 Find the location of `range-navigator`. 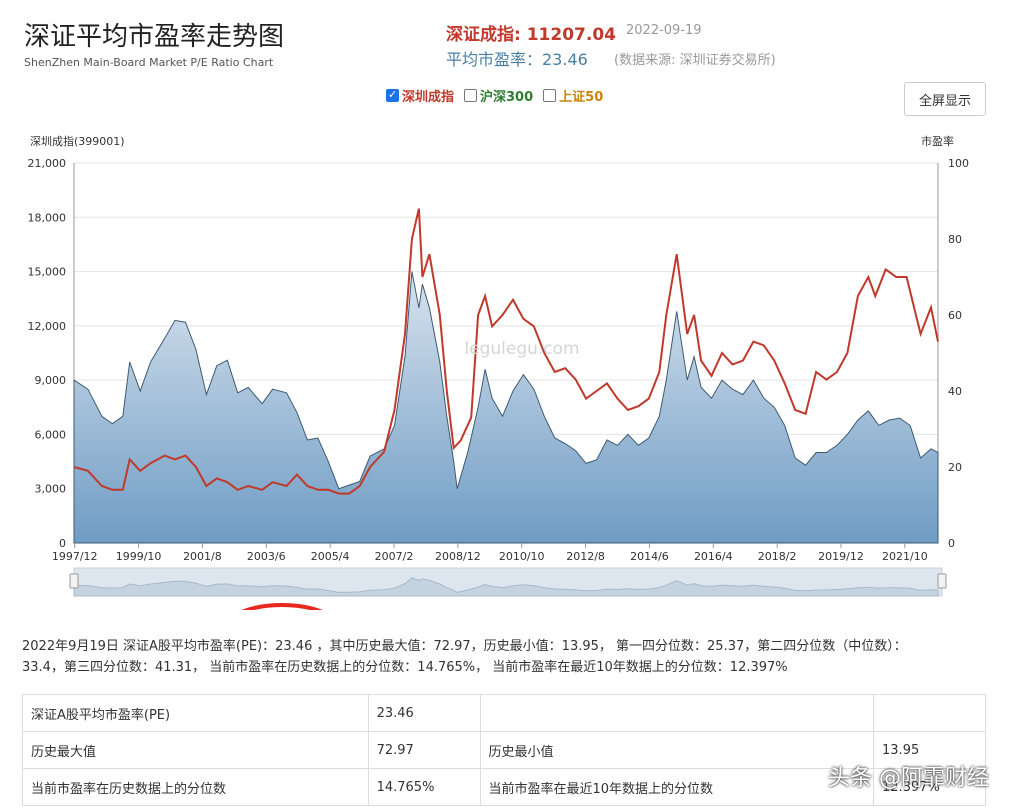

range-navigator is located at coordinates (508, 582).